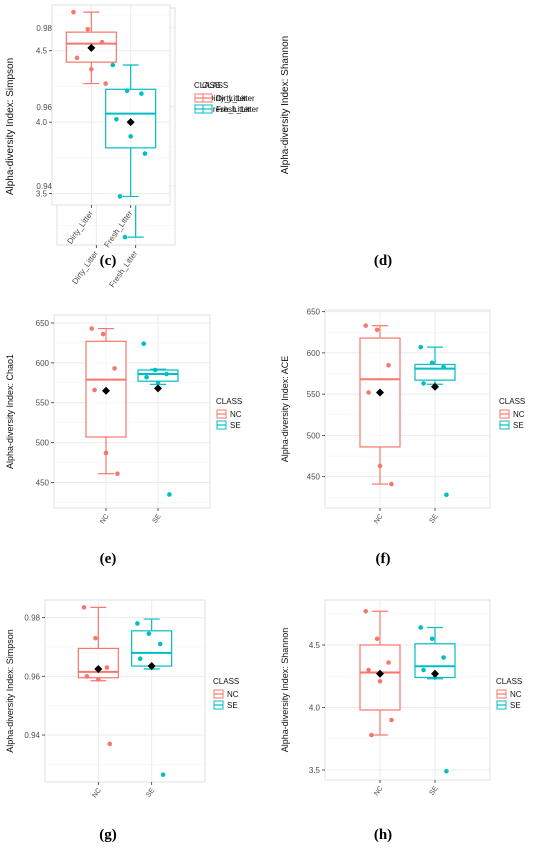 The width and height of the screenshot is (550, 860). What do you see at coordinates (383, 559) in the screenshot?
I see `panel-caption-f: (f)` at bounding box center [383, 559].